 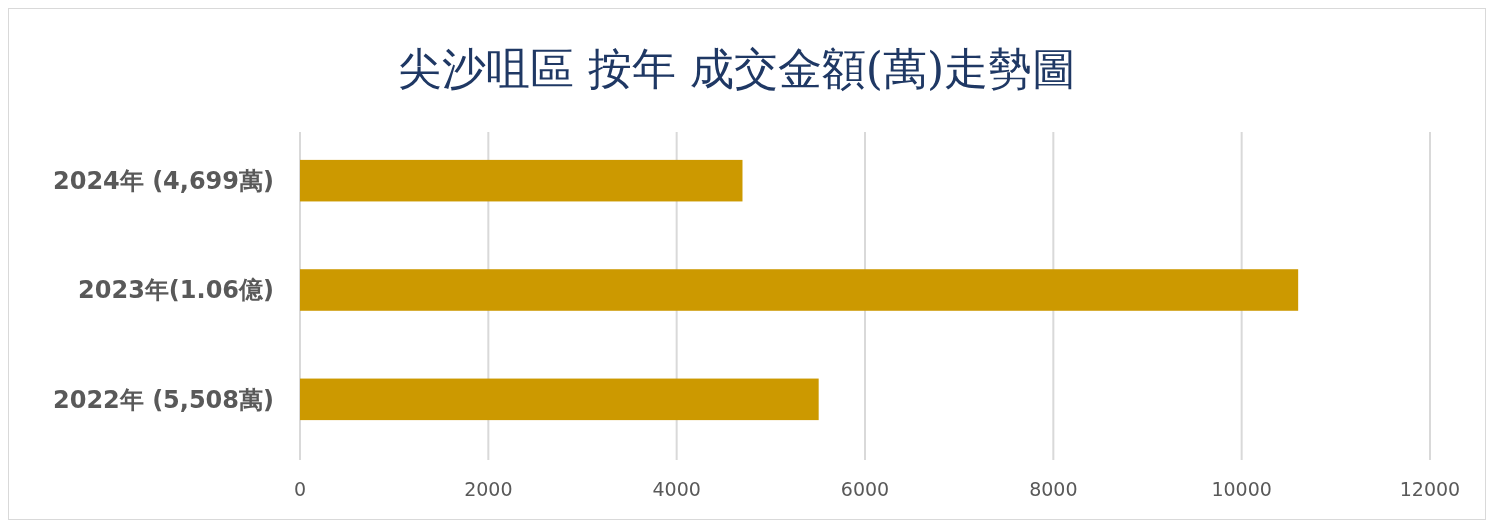 What do you see at coordinates (1430, 489) in the screenshot?
I see `x-tick-label: 12000` at bounding box center [1430, 489].